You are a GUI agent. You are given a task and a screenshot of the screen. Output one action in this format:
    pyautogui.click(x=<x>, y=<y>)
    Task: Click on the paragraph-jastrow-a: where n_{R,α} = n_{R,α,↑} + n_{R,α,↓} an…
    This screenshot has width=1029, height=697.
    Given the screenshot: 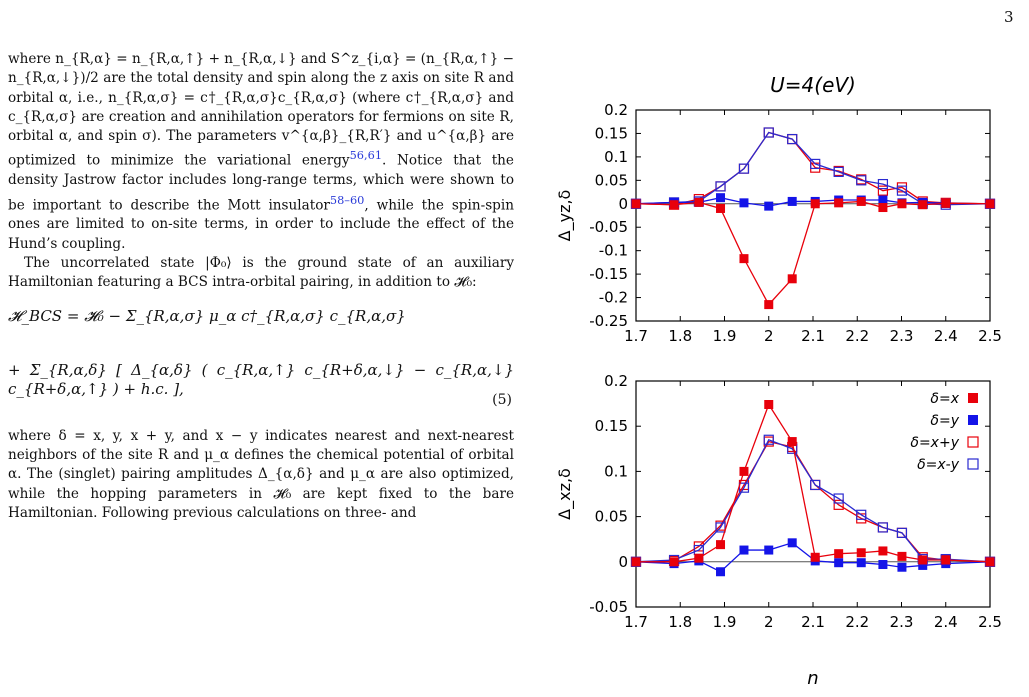 What is the action you would take?
    pyautogui.click(x=261, y=110)
    